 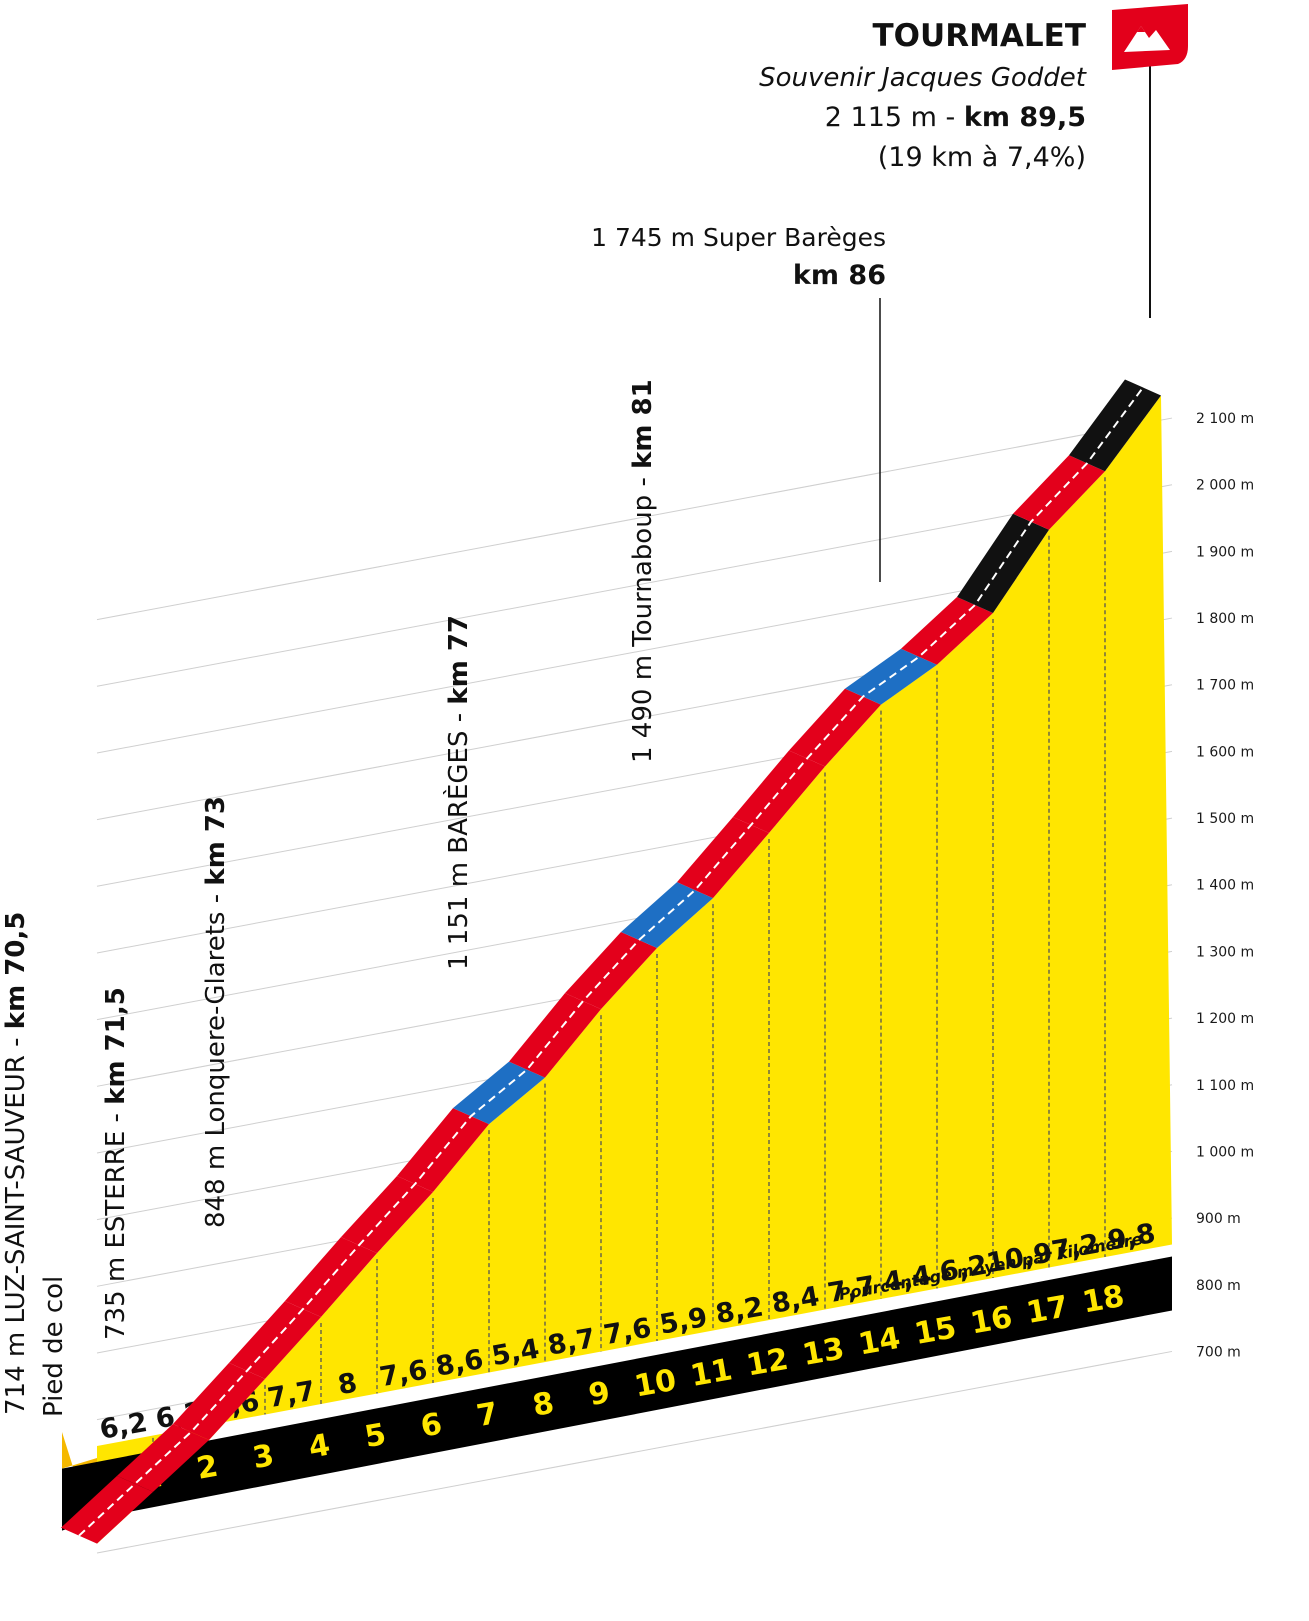 What do you see at coordinates (738, 402) in the screenshot?
I see `waypoint-super-bareges: 1 745 m Super Barèges km 86` at bounding box center [738, 402].